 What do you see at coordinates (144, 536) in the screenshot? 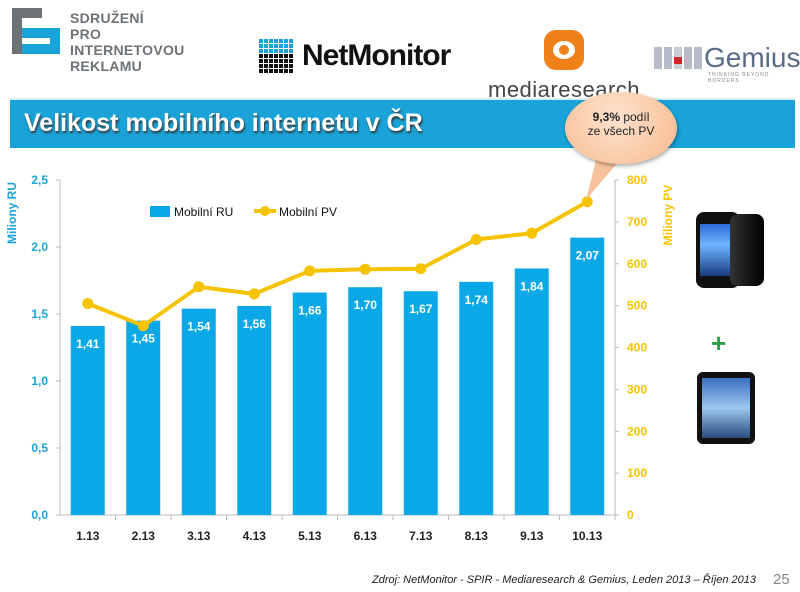
I see `x-tick-label: 2.13` at bounding box center [144, 536].